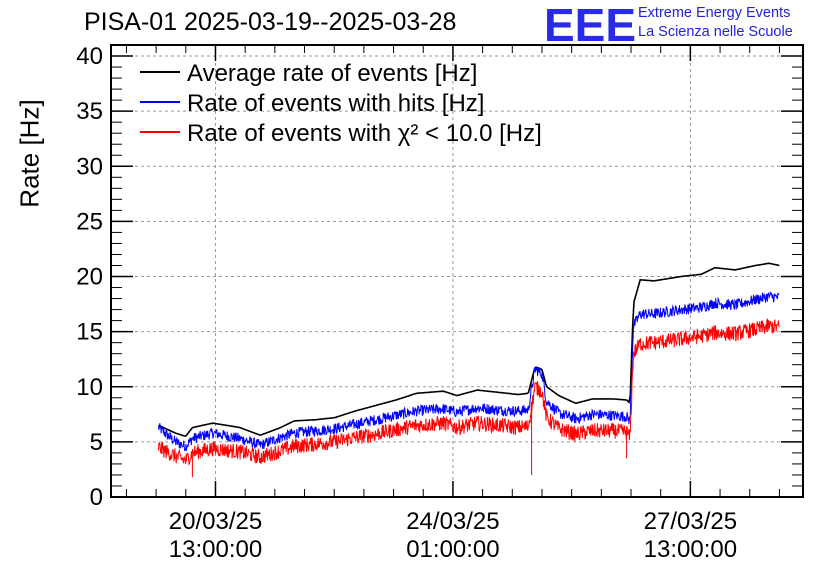 This screenshot has height=572, width=836. I want to click on x-tick-label-date: 20/03/25, so click(215, 521).